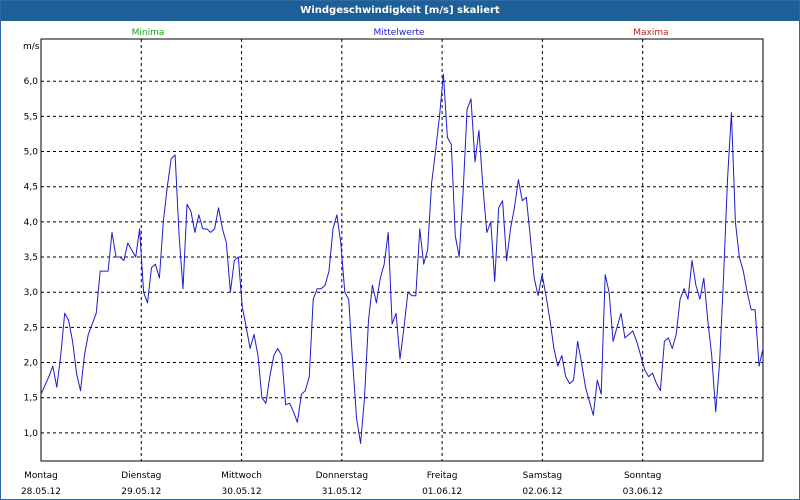 This screenshot has height=500, width=800. I want to click on x-tick-day: Montag, so click(41, 476).